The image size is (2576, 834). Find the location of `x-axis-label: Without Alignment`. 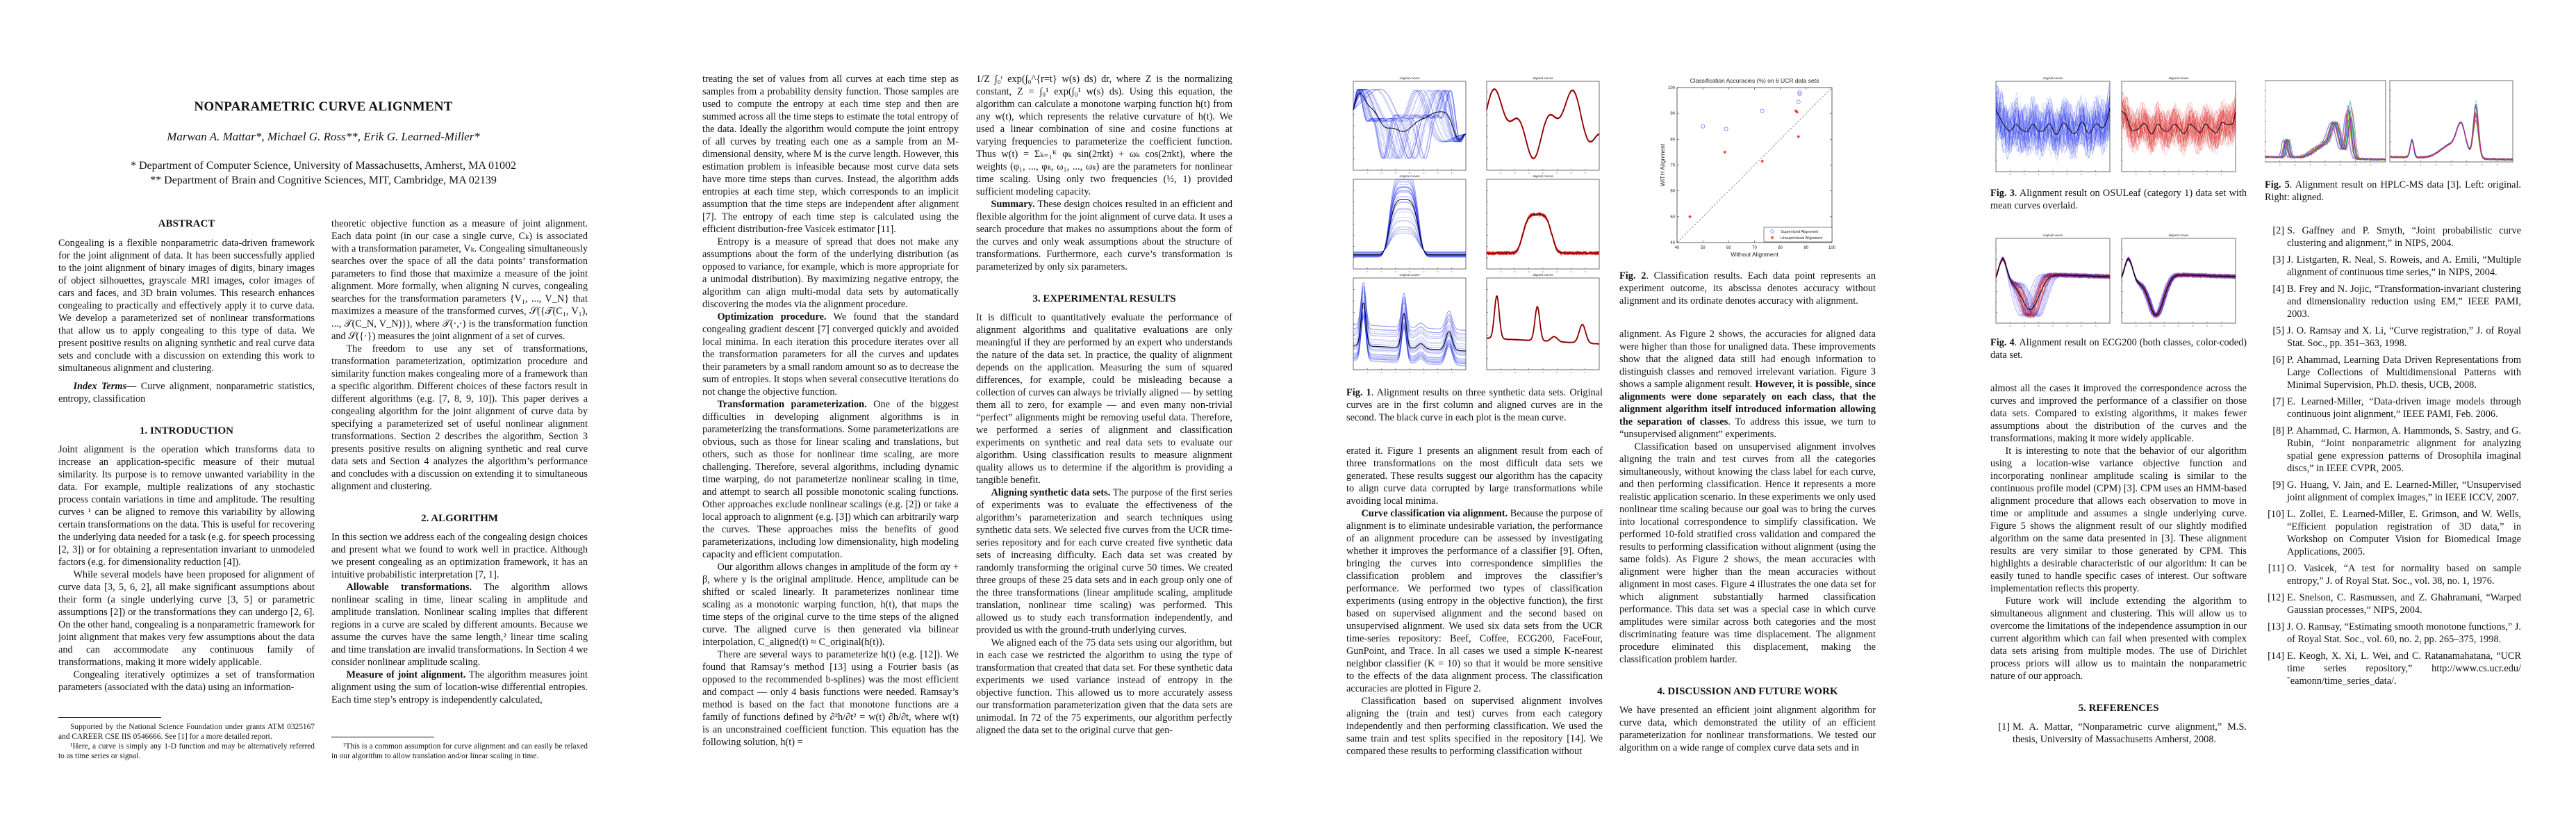

x-axis-label: Without Alignment is located at coordinates (1755, 254).